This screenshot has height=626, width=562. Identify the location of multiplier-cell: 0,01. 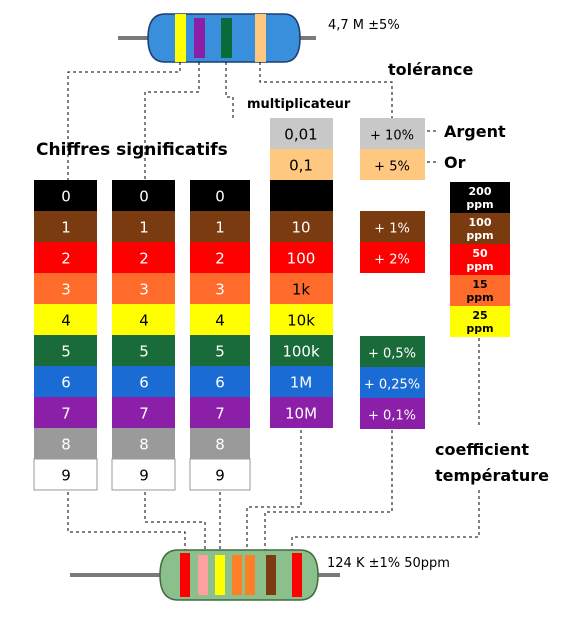
(301, 133).